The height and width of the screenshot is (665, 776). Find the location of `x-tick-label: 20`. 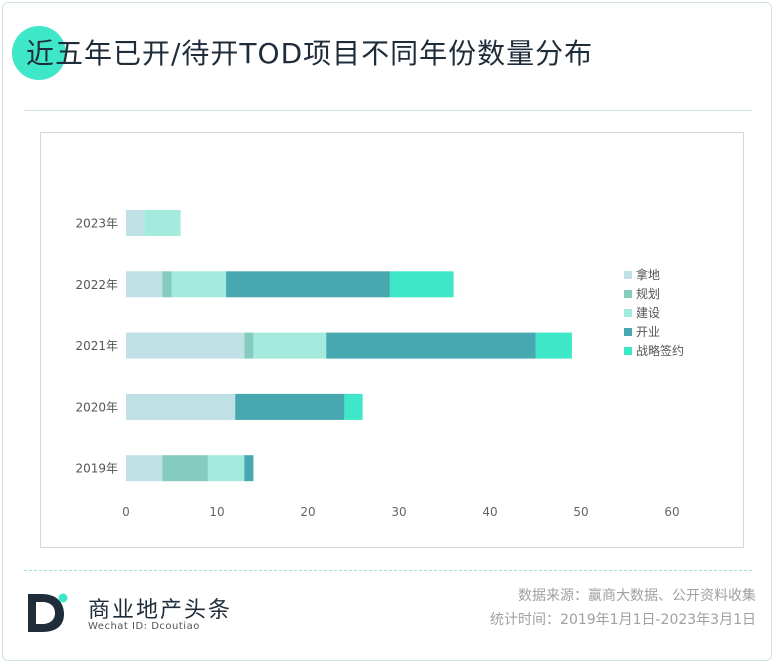

x-tick-label: 20 is located at coordinates (307, 512).